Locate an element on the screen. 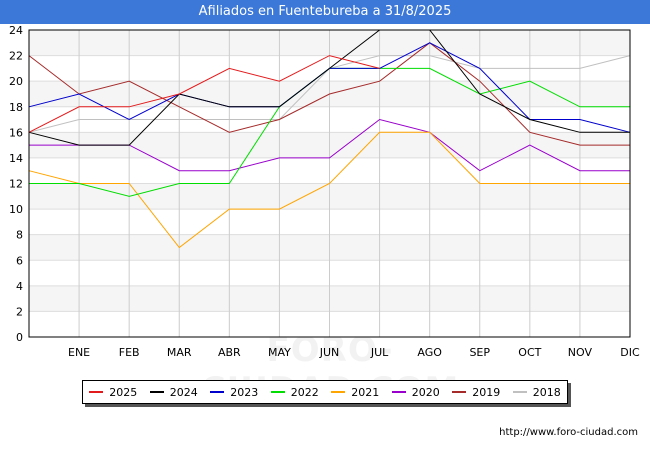 The height and width of the screenshot is (450, 650). x-tick-label: JUN is located at coordinates (329, 352).